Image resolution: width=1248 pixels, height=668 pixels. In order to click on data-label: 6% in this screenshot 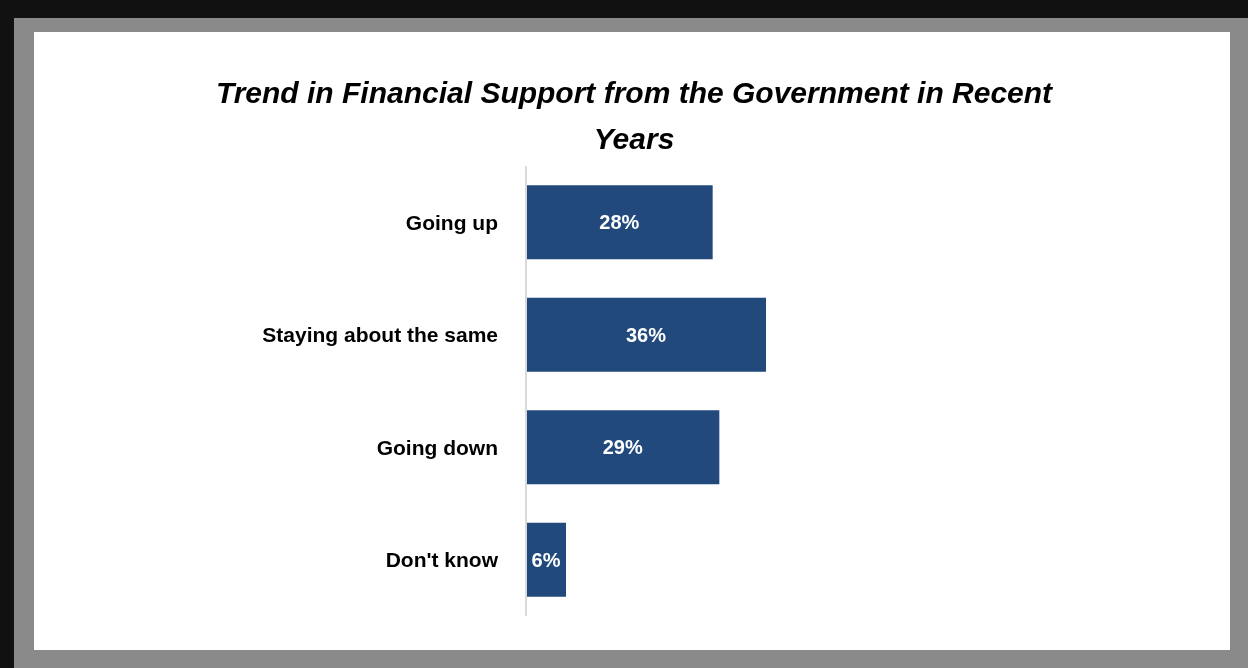, I will do `click(546, 559)`.